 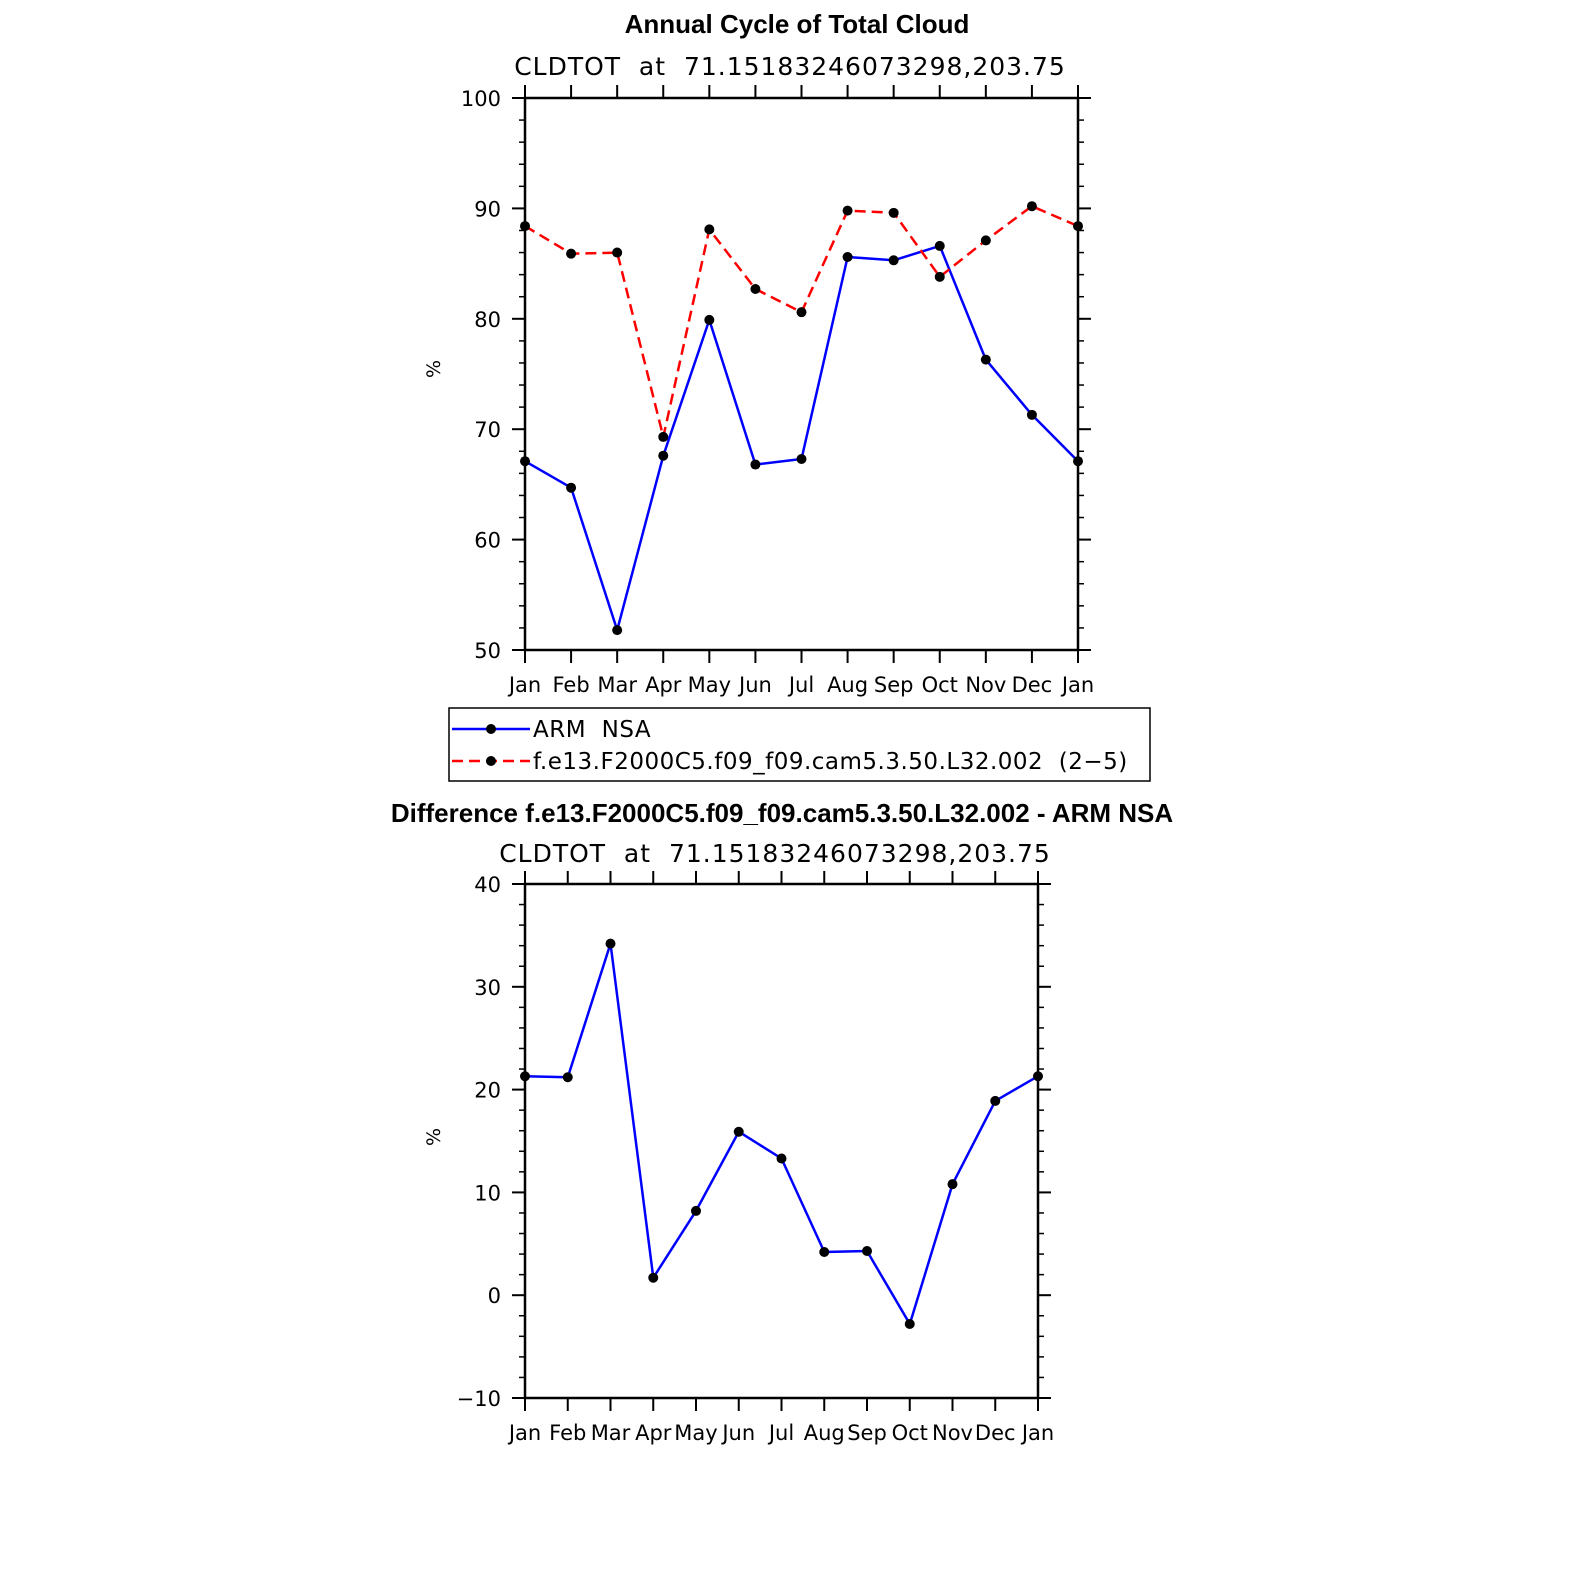 I want to click on chart2-series, so click(x=781, y=1133).